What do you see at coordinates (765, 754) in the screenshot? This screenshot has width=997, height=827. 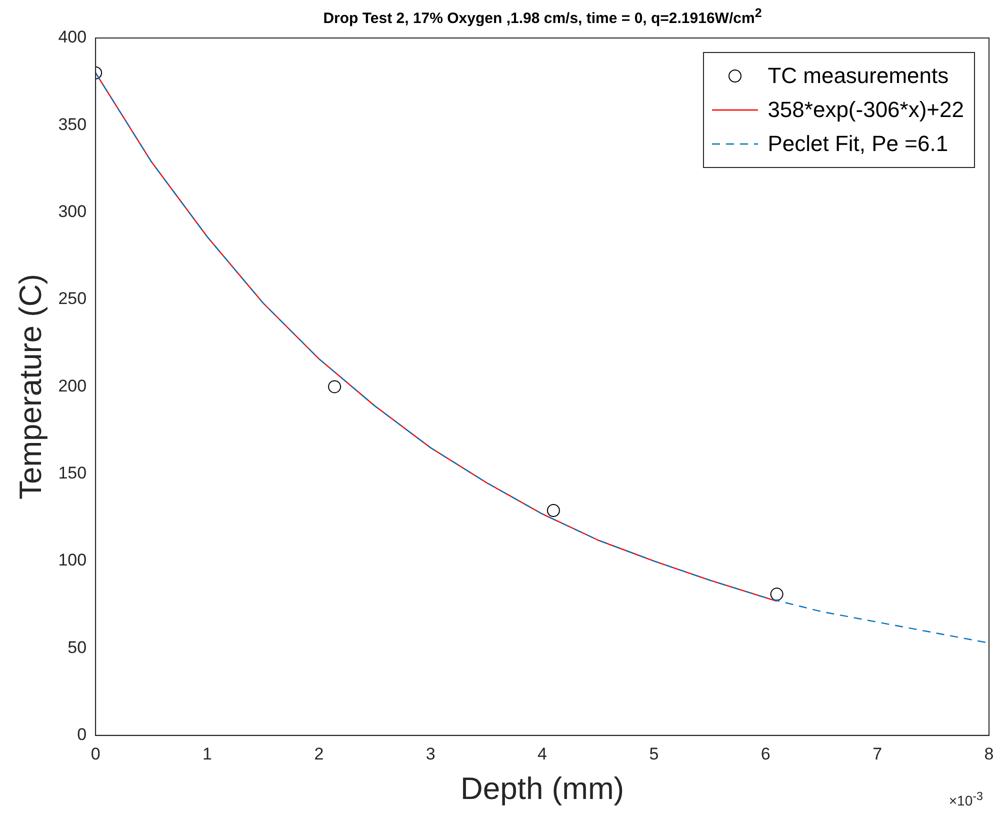 I see `x-tick-label: 6` at bounding box center [765, 754].